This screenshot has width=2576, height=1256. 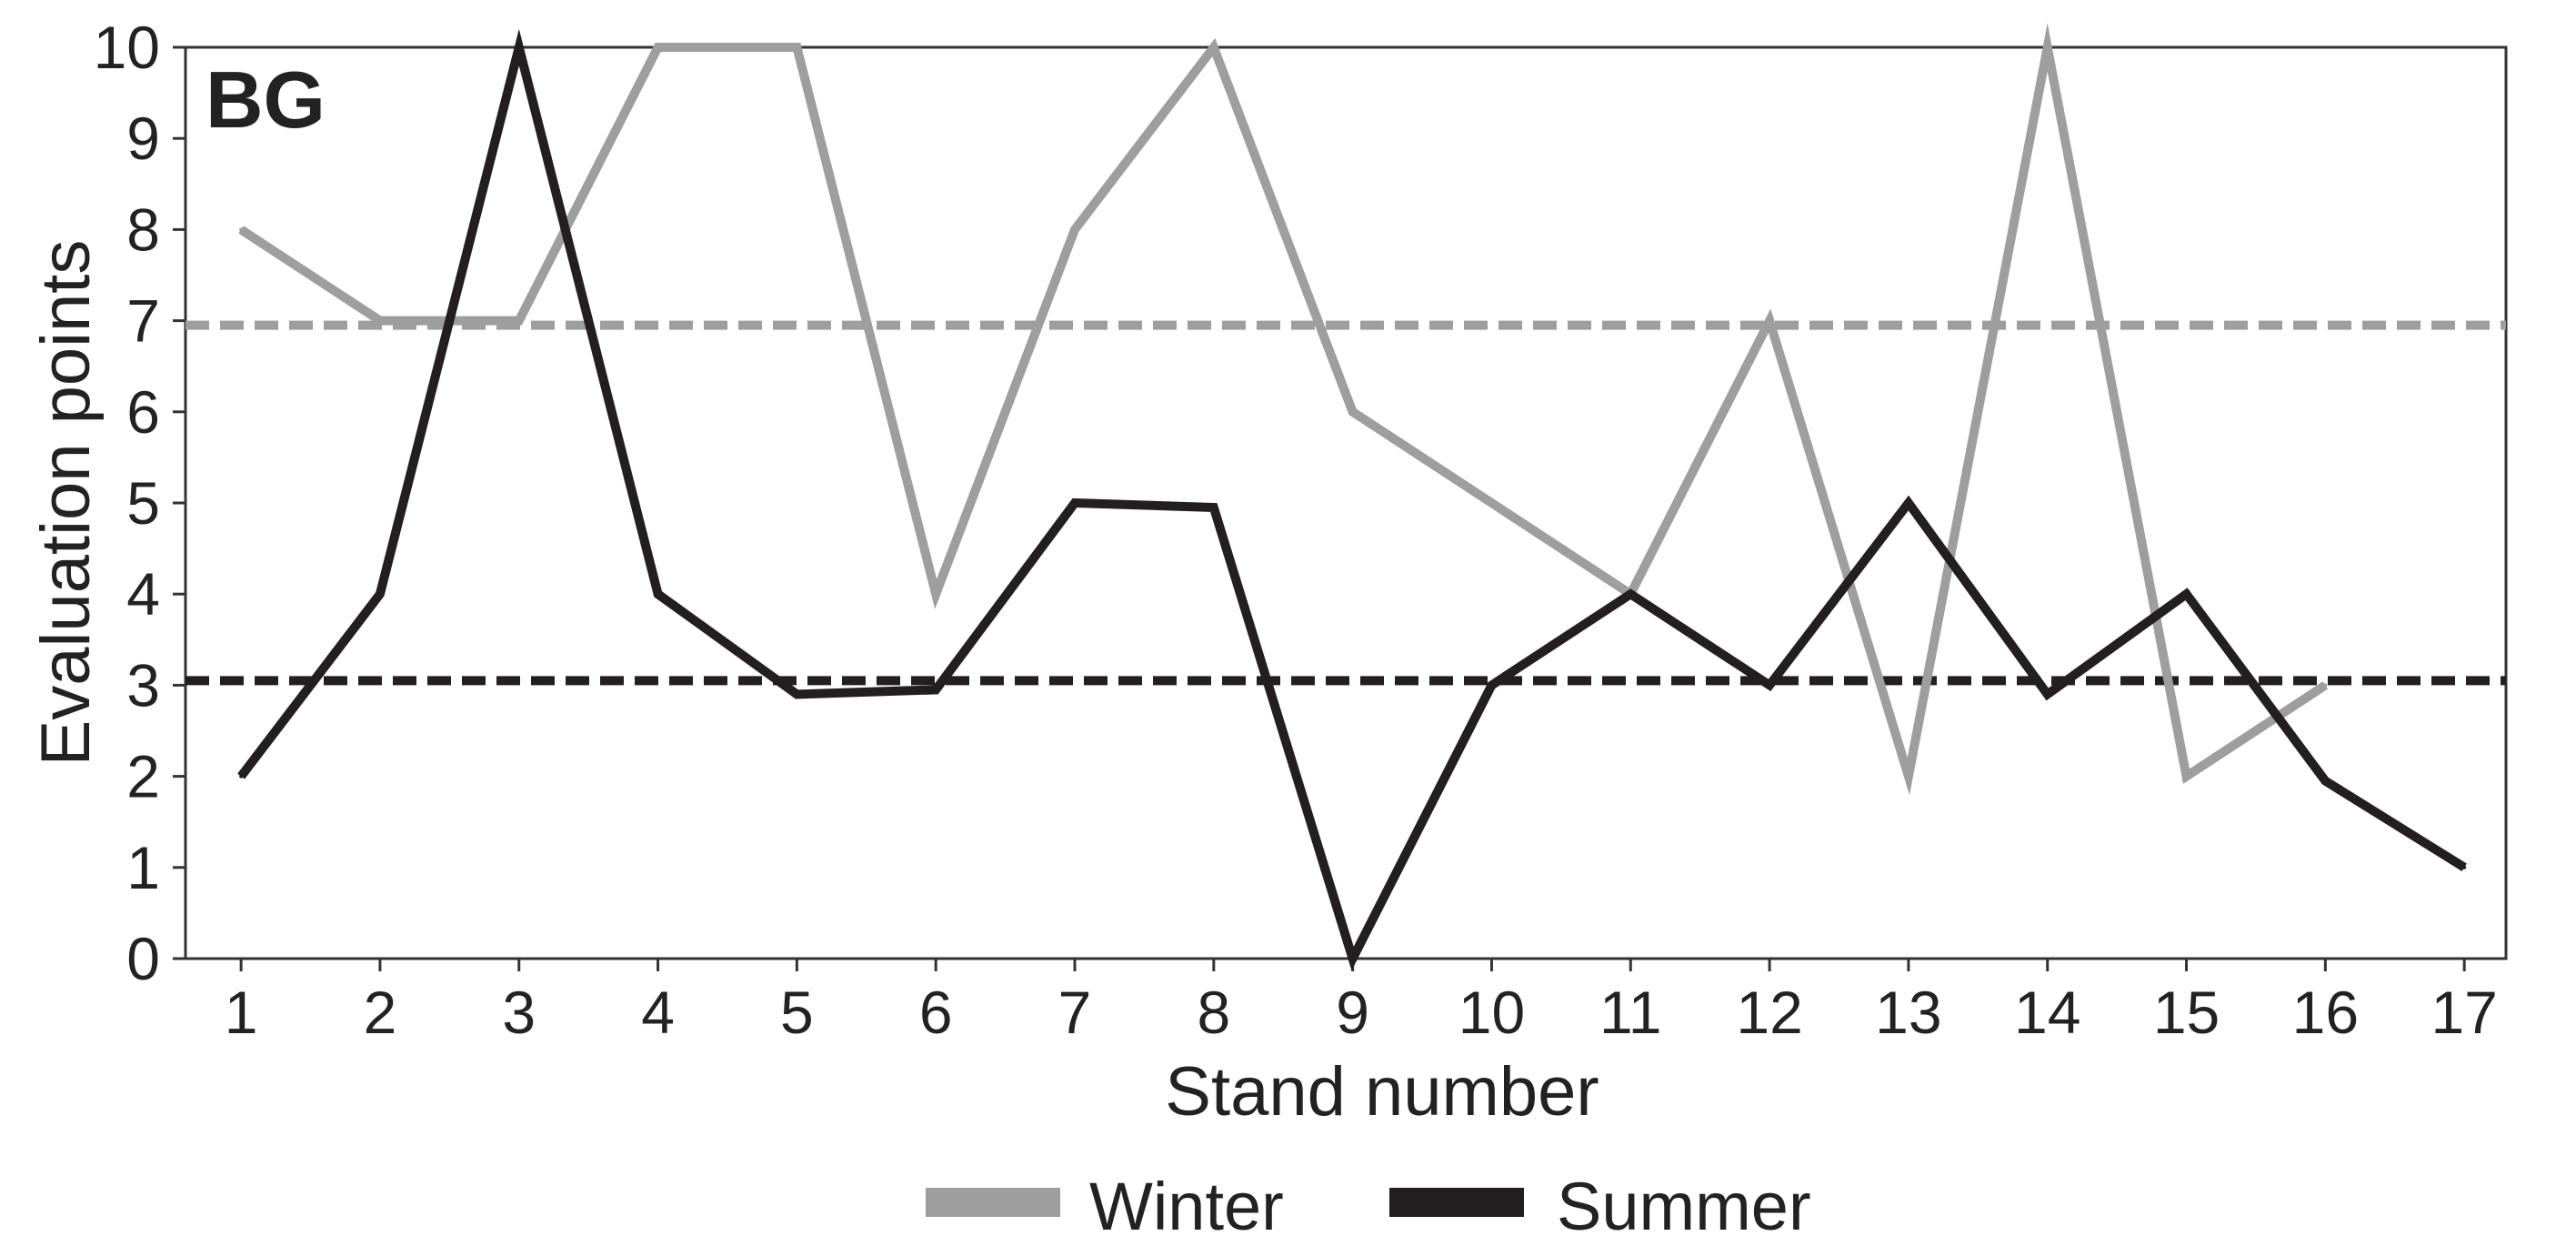 I want to click on x-tick-label: 17, so click(x=2464, y=1012).